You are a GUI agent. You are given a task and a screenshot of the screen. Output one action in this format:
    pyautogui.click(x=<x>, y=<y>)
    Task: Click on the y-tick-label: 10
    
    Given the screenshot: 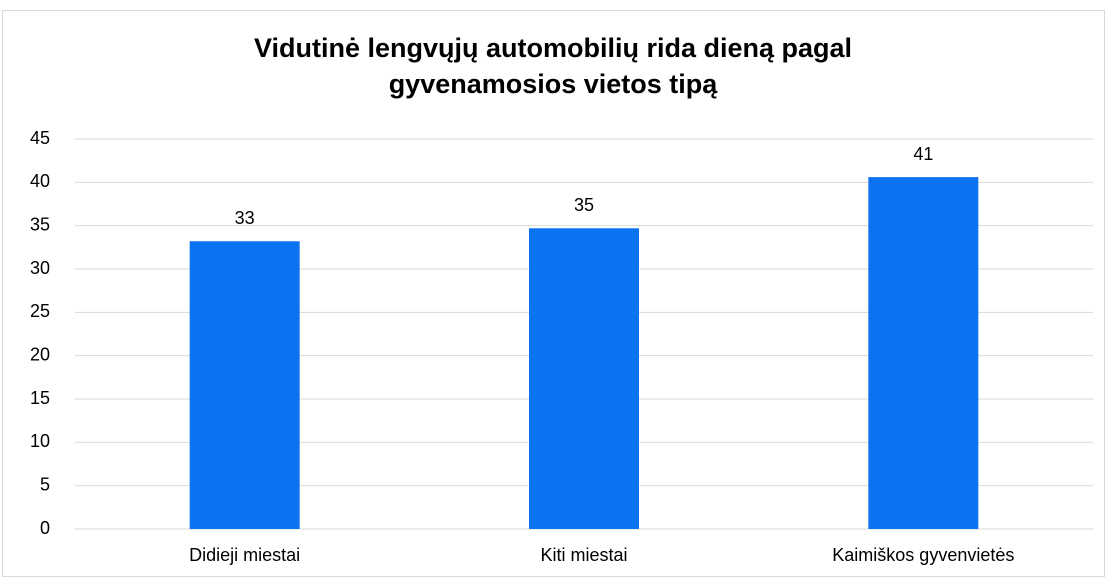 What is the action you would take?
    pyautogui.click(x=40, y=441)
    